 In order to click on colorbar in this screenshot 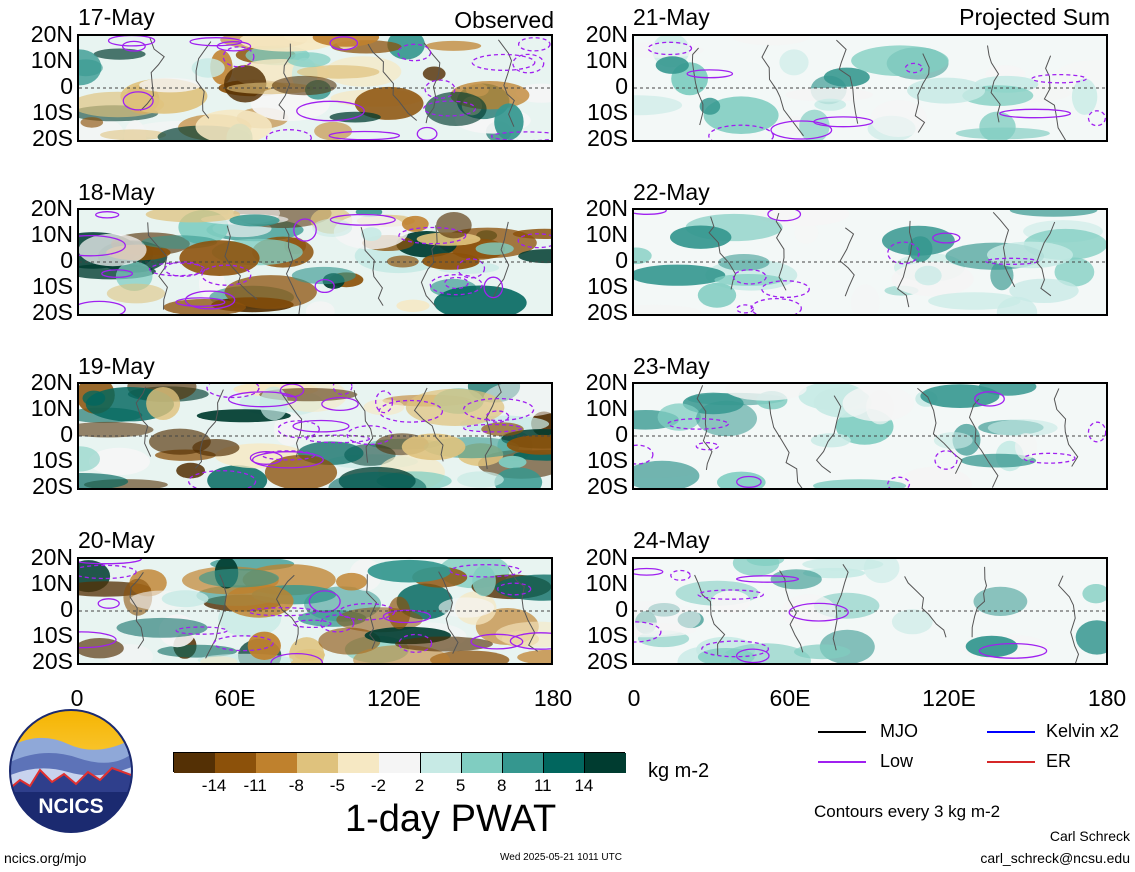, I will do `click(400, 762)`.